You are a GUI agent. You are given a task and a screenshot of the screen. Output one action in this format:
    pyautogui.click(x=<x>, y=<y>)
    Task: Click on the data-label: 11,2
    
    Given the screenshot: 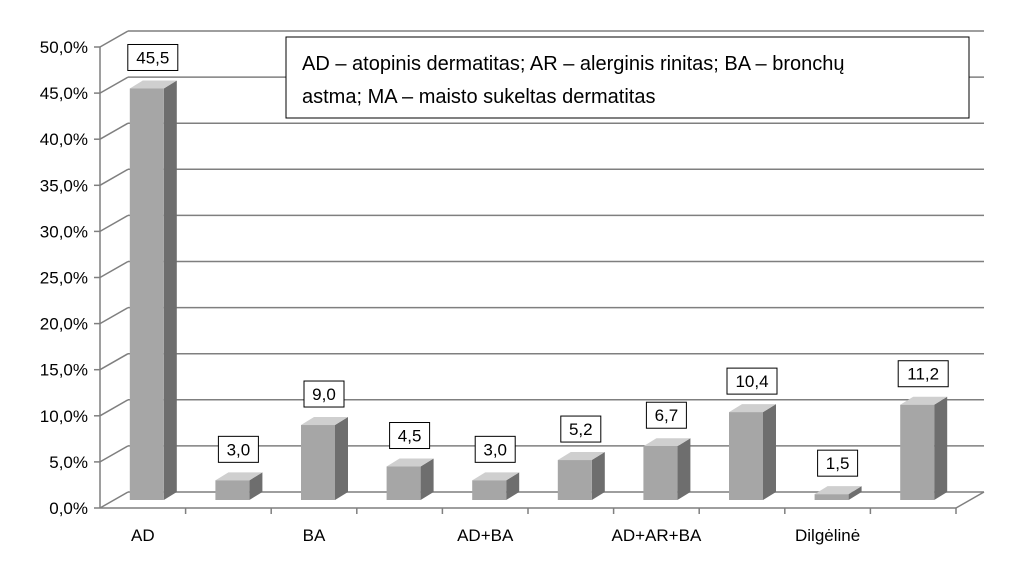 What is the action you would take?
    pyautogui.click(x=923, y=374)
    